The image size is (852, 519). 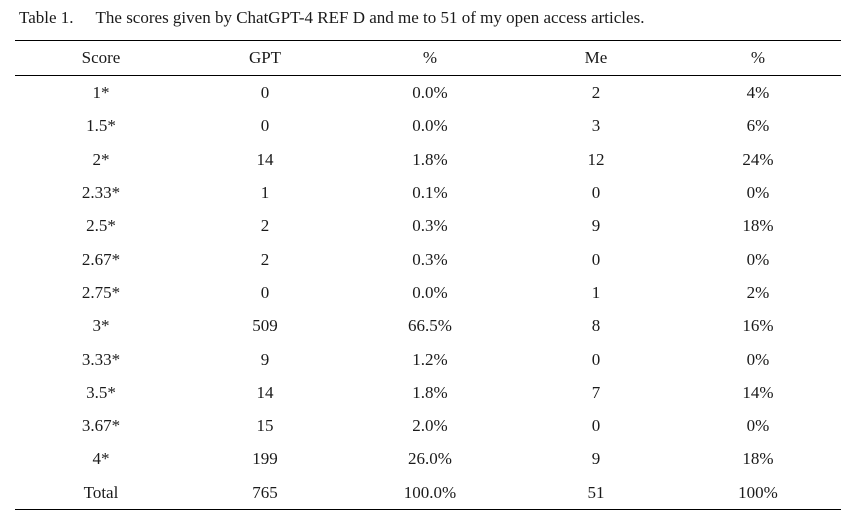 I want to click on cell-gpt-percent: 26.0%, so click(x=430, y=459).